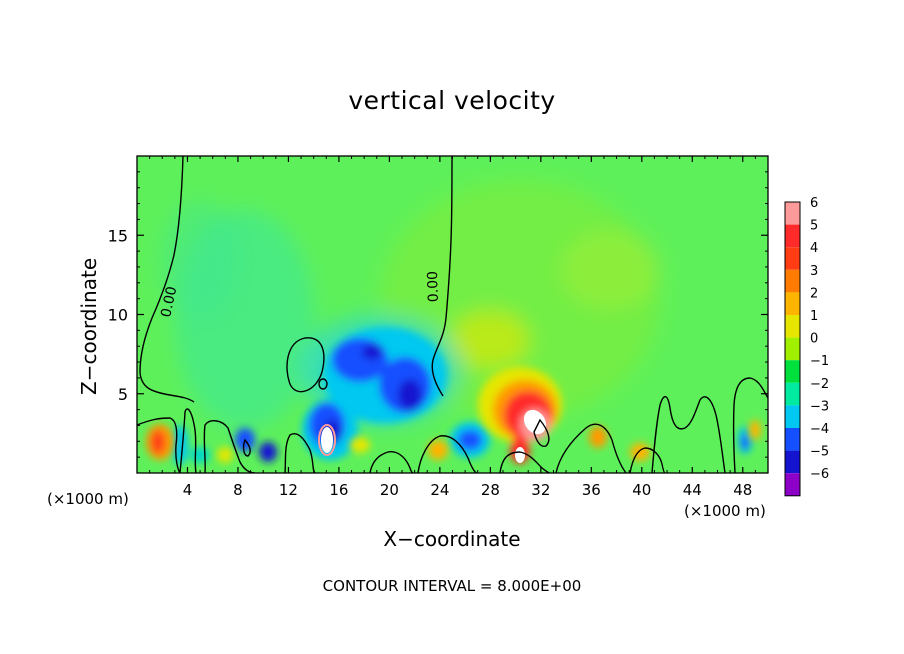  What do you see at coordinates (540, 490) in the screenshot?
I see `x-tick-label: 32` at bounding box center [540, 490].